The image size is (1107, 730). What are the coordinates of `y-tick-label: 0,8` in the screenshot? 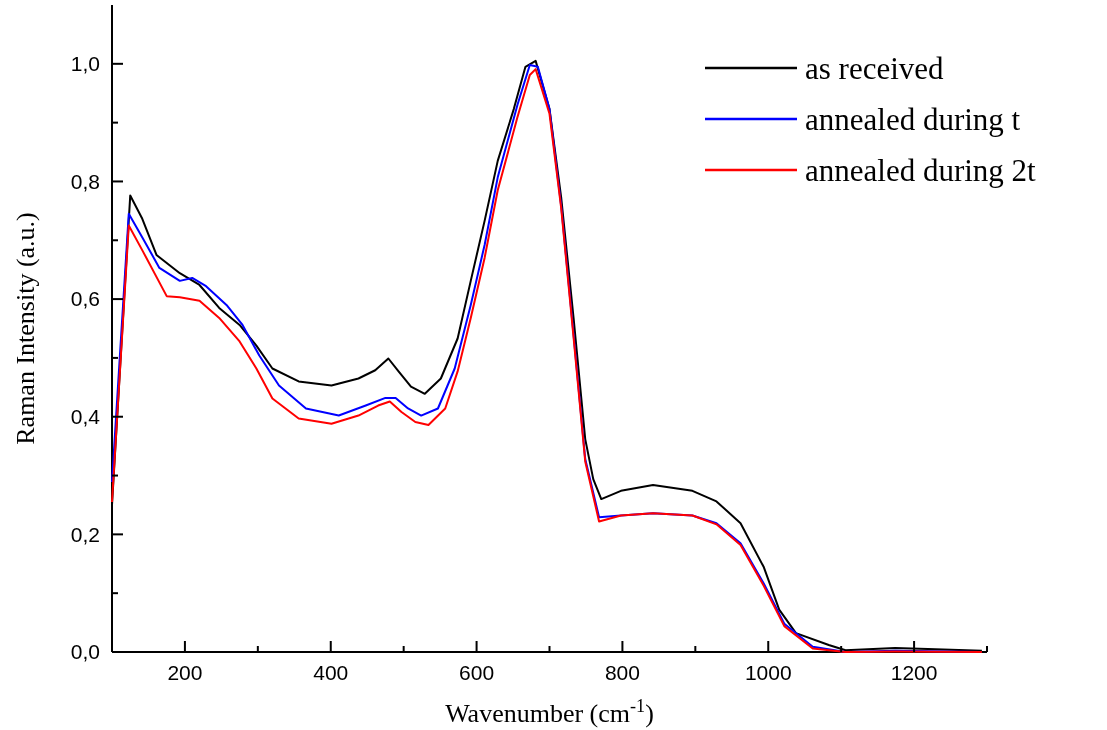 It's located at (85, 181).